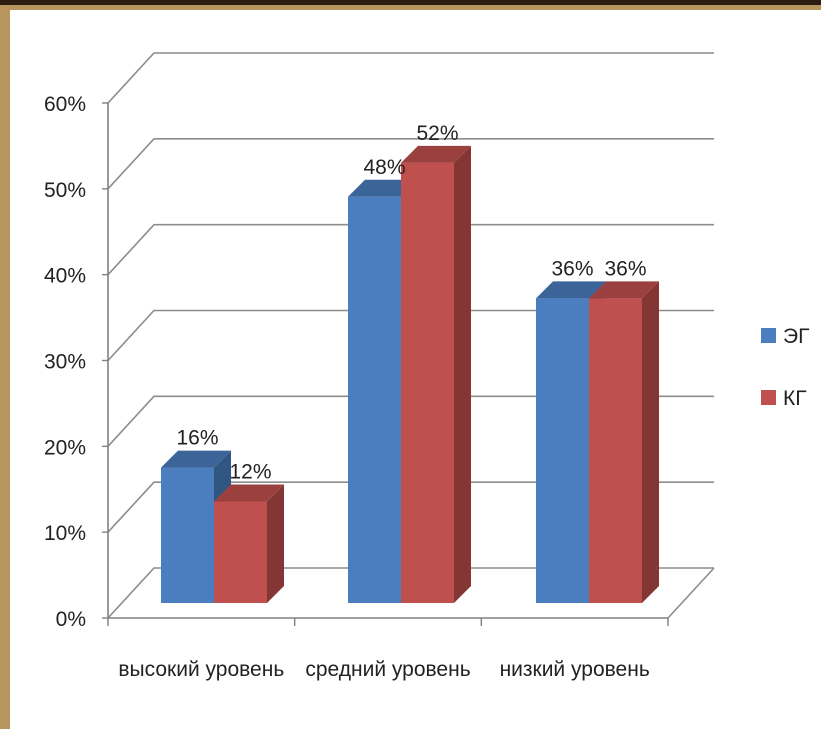 The width and height of the screenshot is (821, 729). Describe the element at coordinates (387, 669) in the screenshot. I see `x-tick-label: средний уровень` at that location.